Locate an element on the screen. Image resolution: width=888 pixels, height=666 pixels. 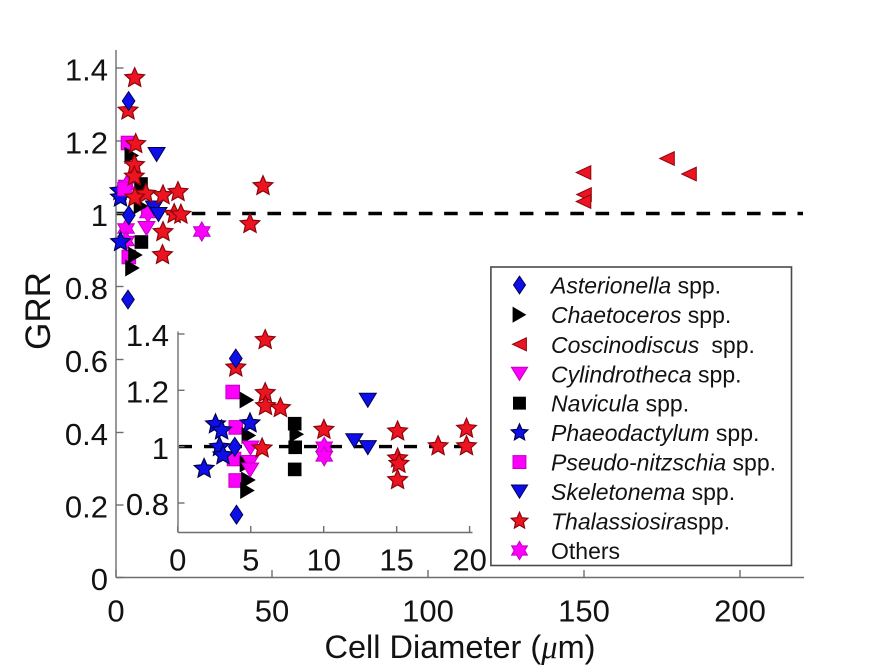
svg-text: Pseudo-nitzschia spp. is located at coordinates (663, 463).